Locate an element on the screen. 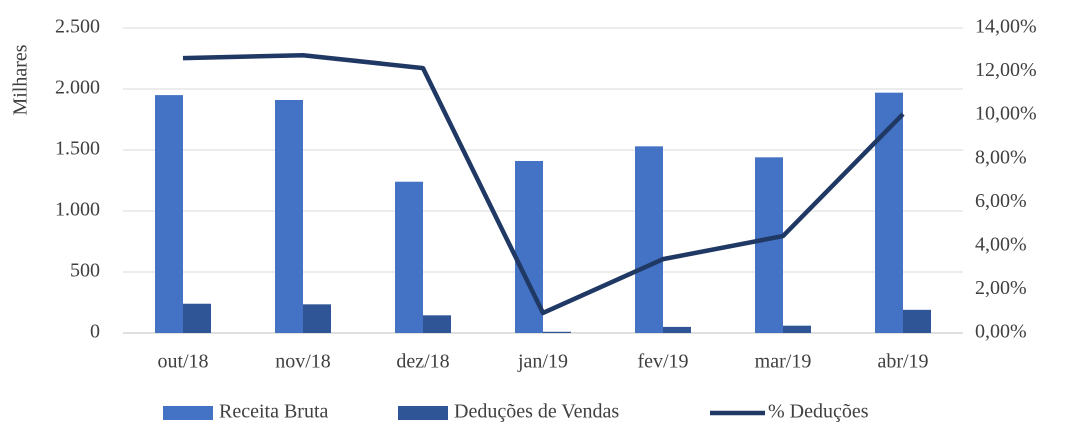  y-tick-label: 1.000 is located at coordinates (77, 210).